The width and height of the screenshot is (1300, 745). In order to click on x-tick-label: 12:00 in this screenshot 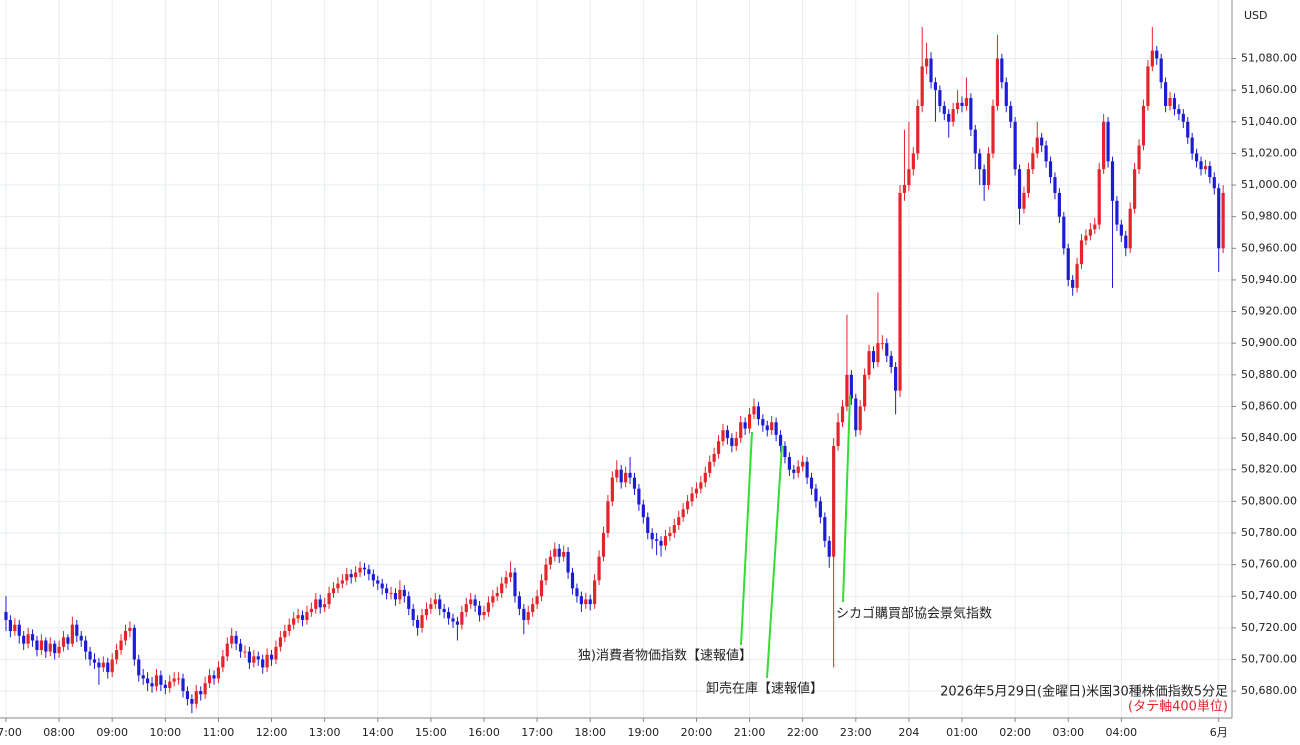, I will do `click(272, 732)`.